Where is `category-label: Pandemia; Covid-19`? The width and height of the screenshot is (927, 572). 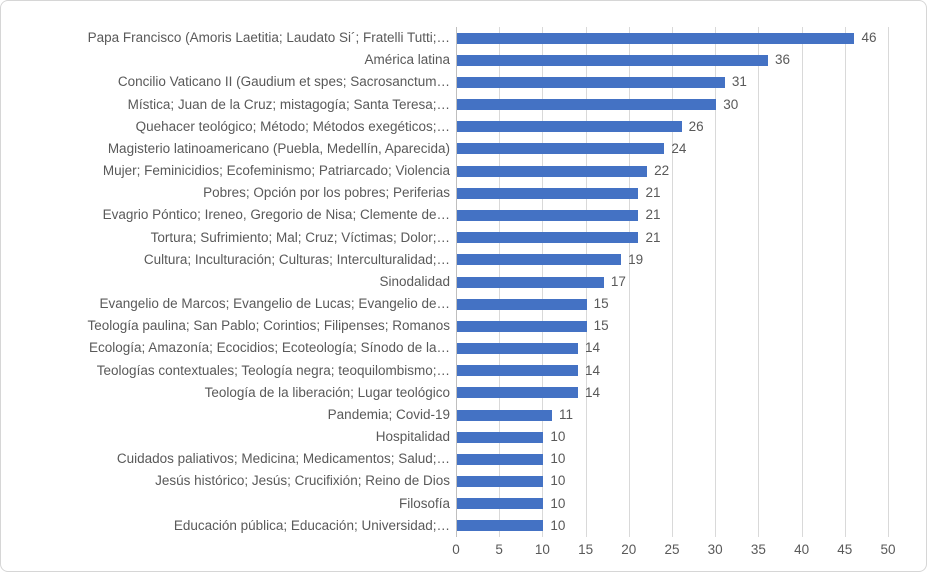 category-label: Pandemia; Covid-19 is located at coordinates (388, 414).